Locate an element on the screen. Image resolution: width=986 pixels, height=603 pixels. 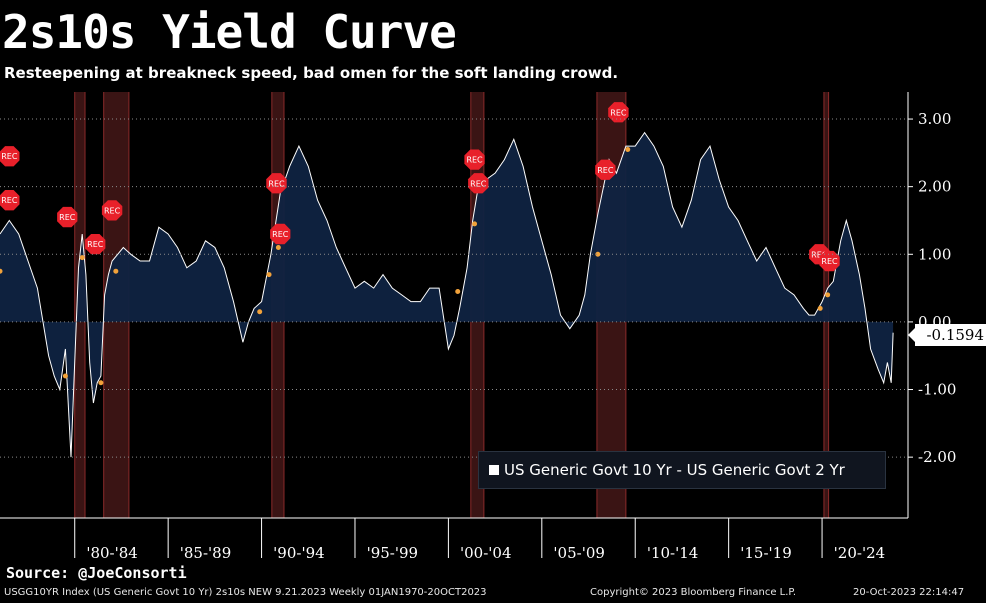
legend-swatch is located at coordinates (494, 470).